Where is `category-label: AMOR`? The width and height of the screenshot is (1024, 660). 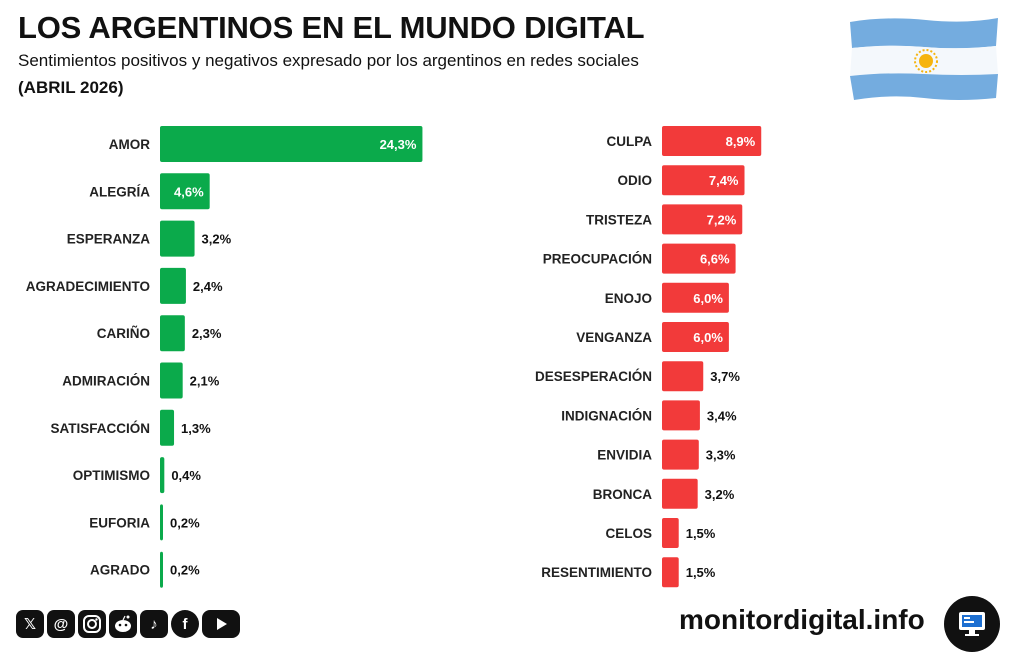
category-label: AMOR is located at coordinates (129, 144).